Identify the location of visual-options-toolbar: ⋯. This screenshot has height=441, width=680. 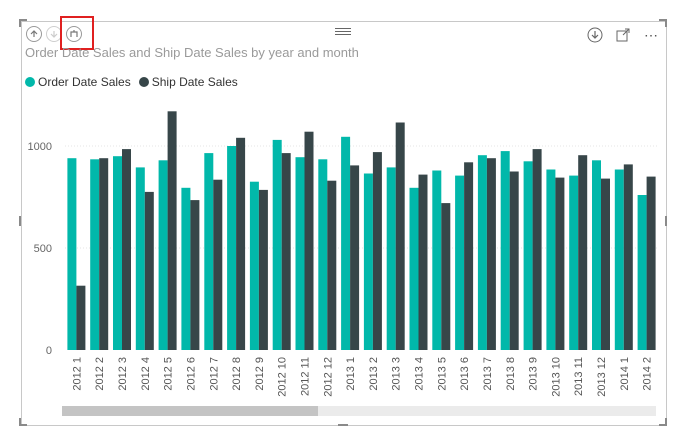
(623, 35).